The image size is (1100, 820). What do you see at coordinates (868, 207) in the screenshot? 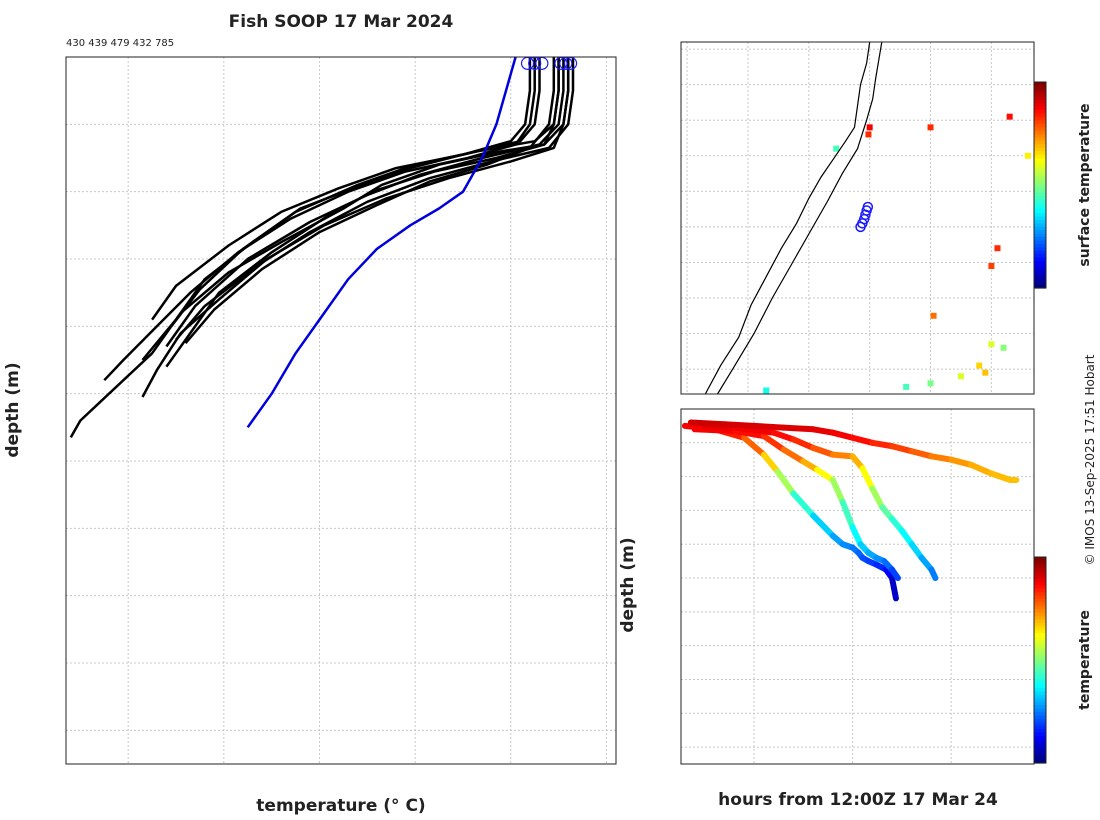
I see `track-marker` at bounding box center [868, 207].